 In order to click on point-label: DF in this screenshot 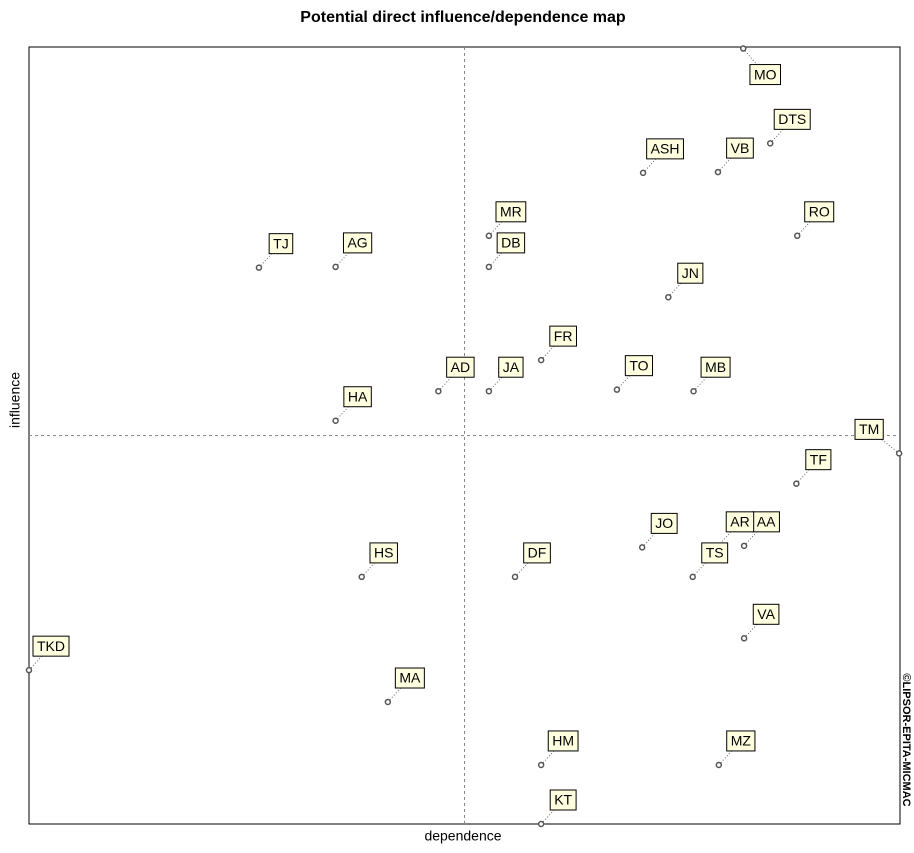, I will do `click(537, 553)`.